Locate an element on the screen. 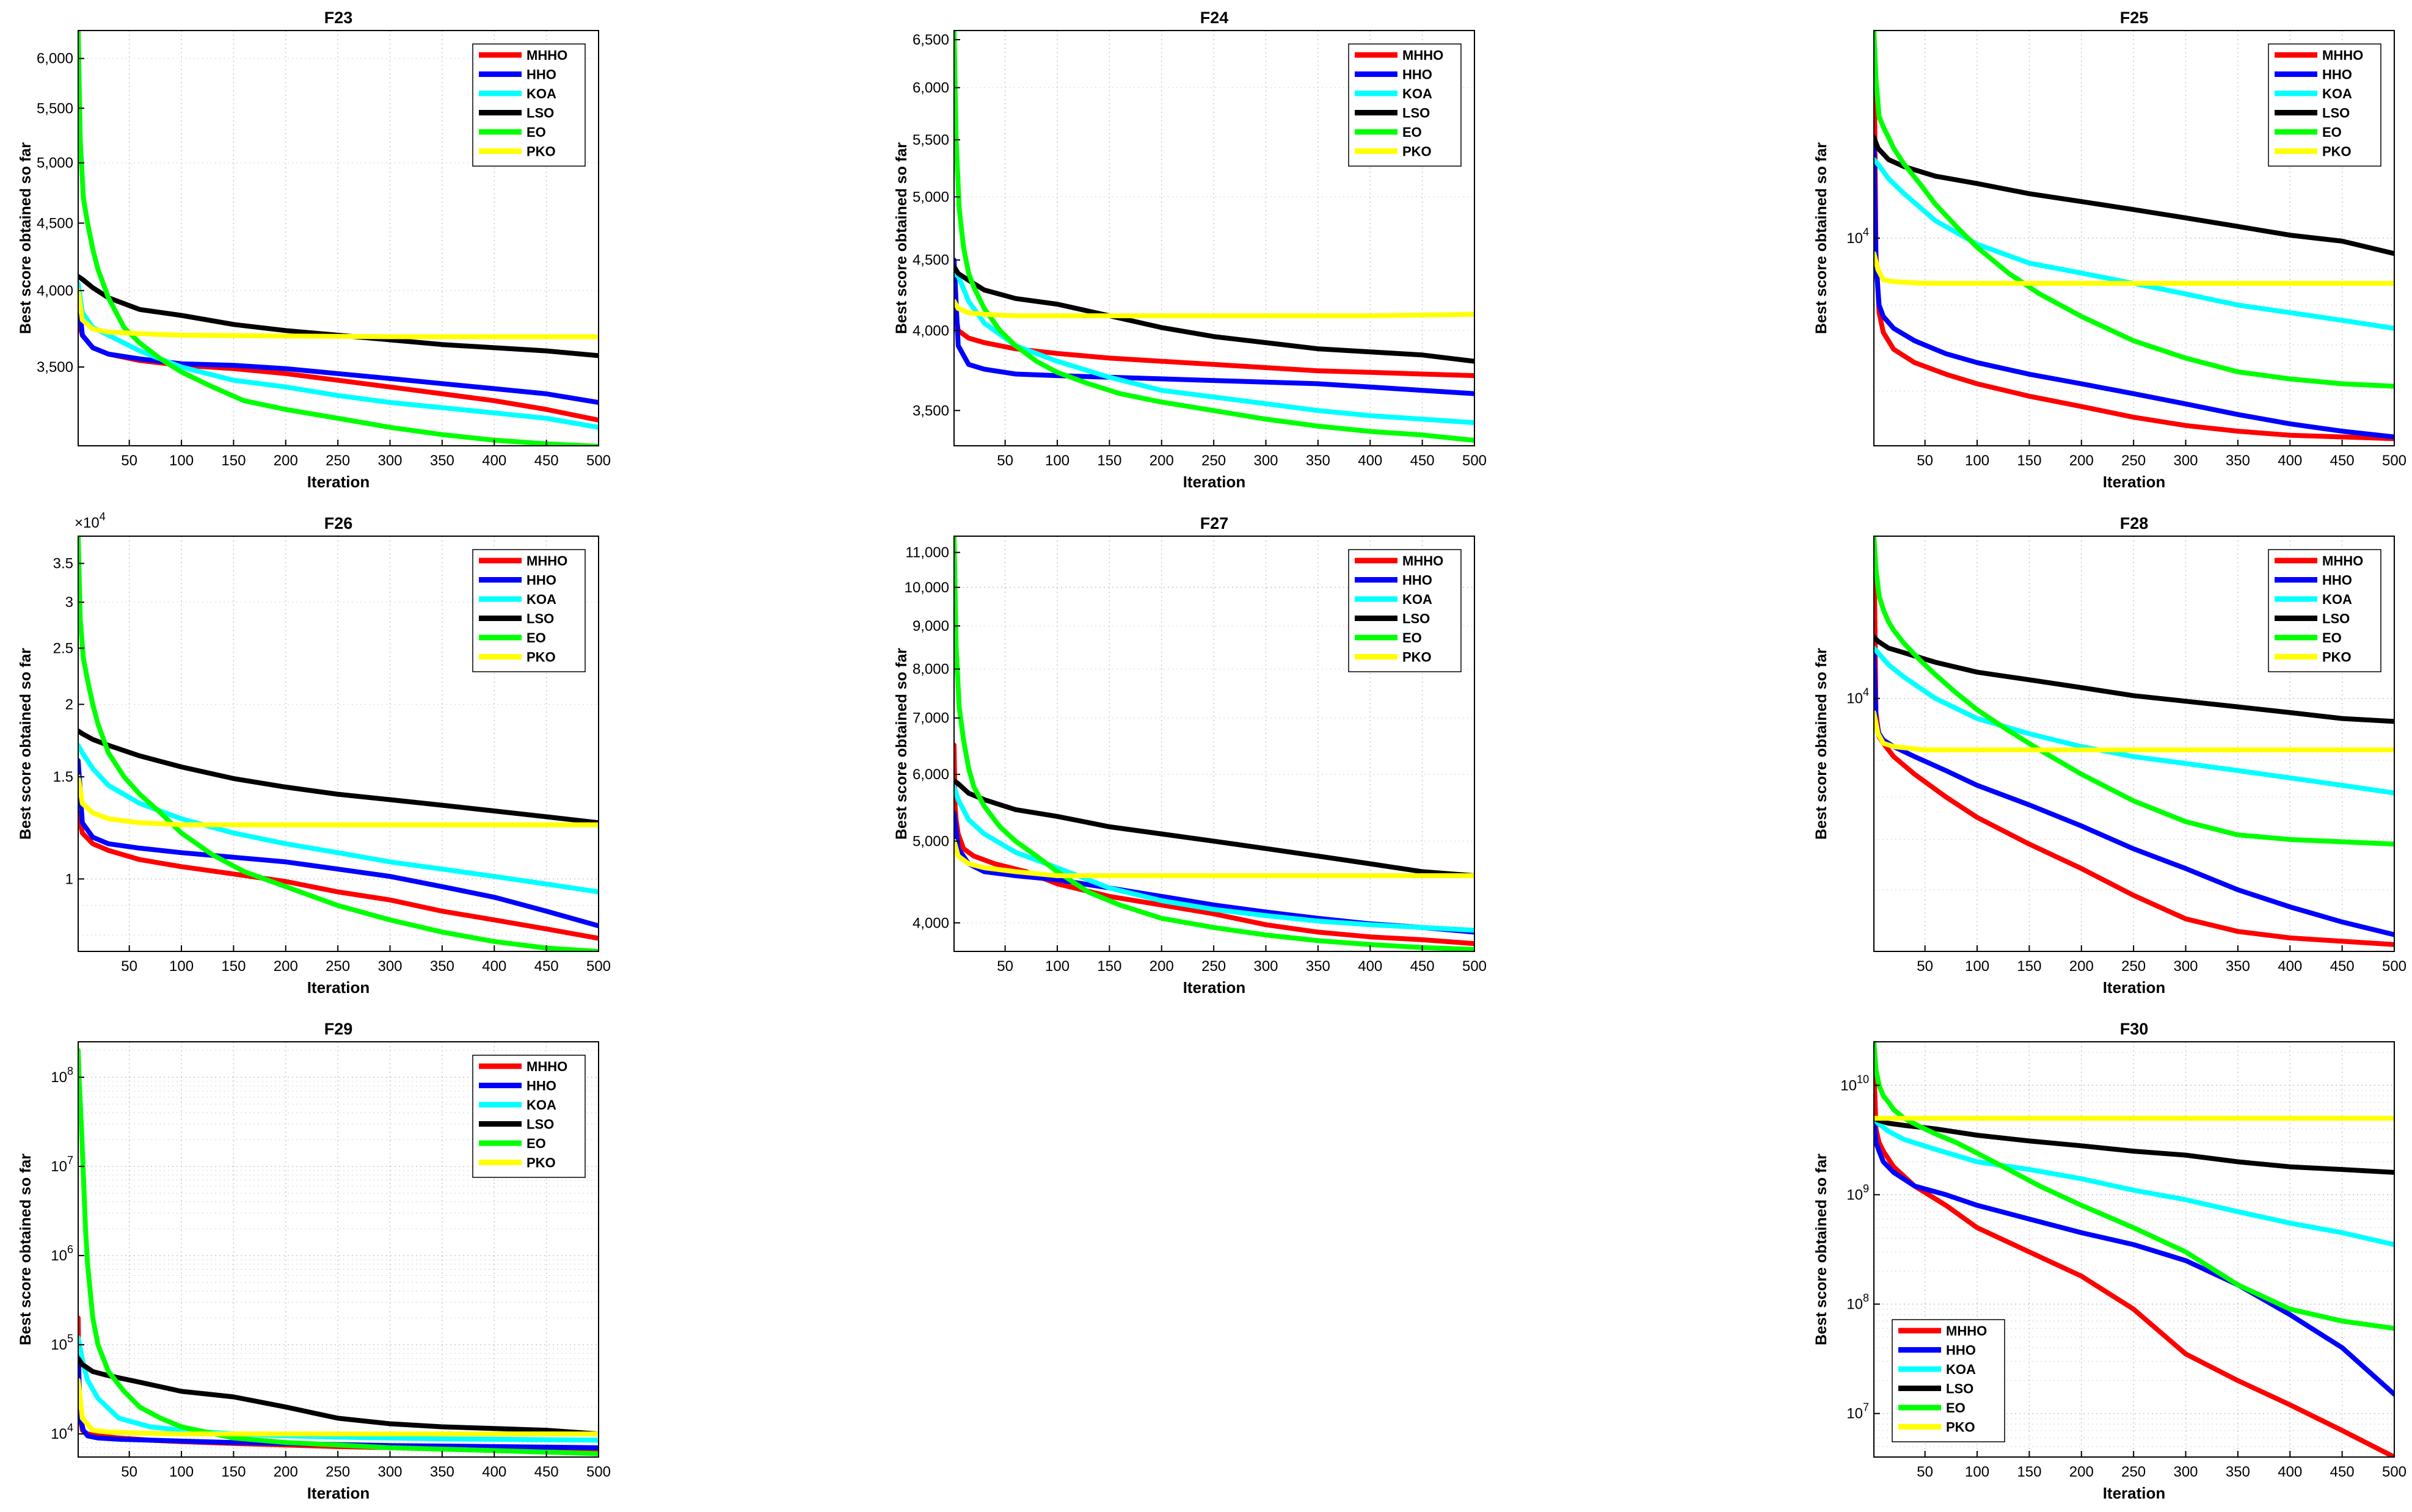 Image resolution: width=2412 pixels, height=1512 pixels. y-tick-label: 10¹⁰ is located at coordinates (1855, 1084).